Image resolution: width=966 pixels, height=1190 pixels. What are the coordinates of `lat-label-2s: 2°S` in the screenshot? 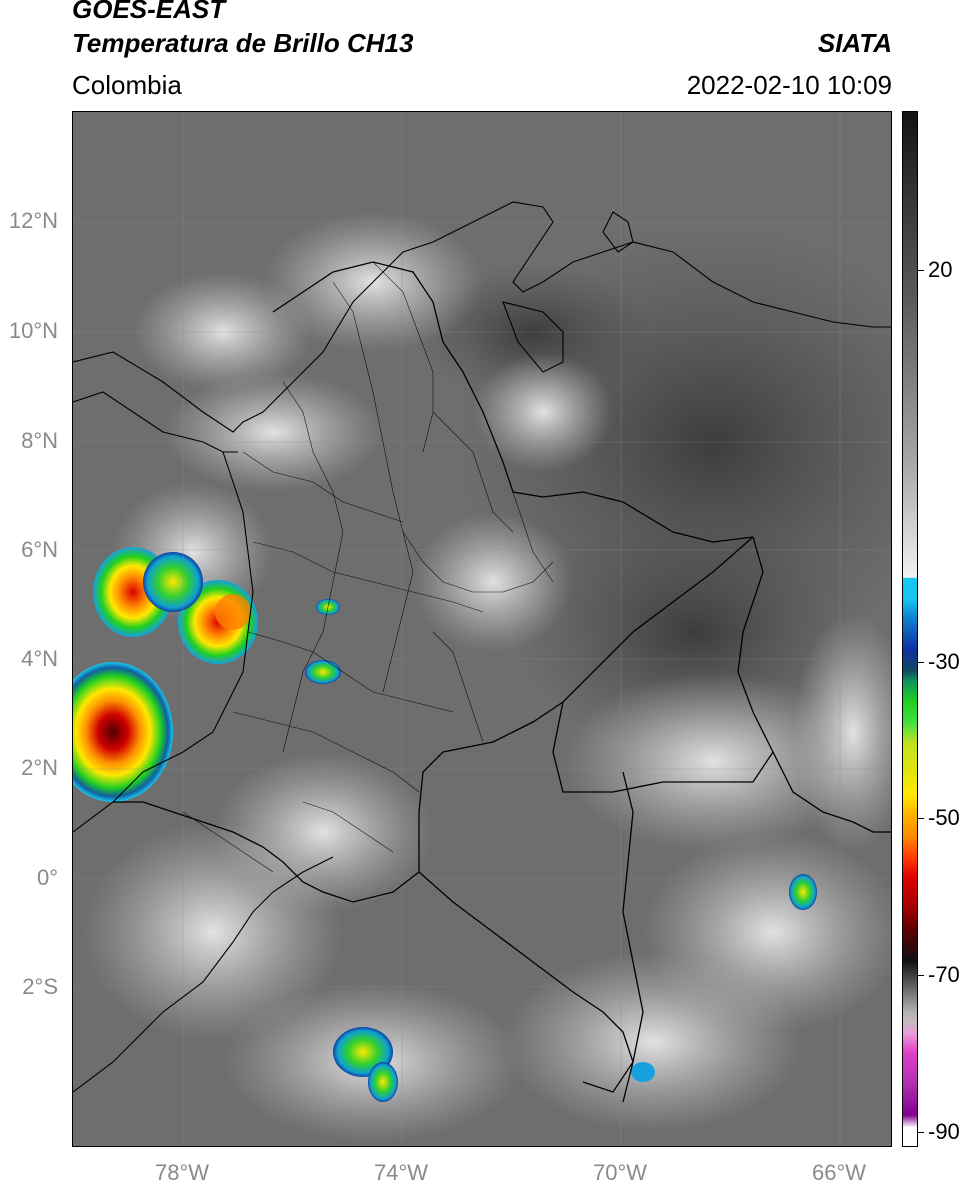 It's located at (40, 986).